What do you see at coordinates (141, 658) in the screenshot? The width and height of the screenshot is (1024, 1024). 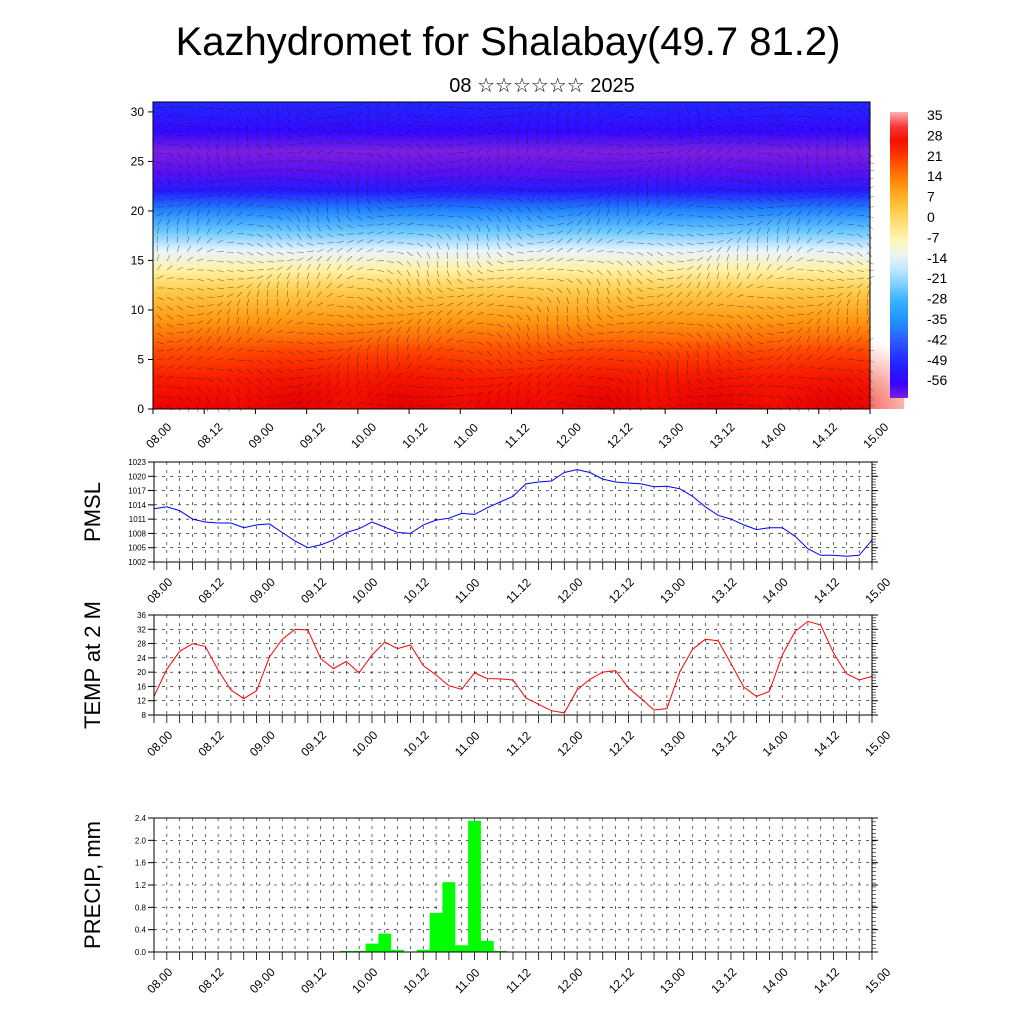 I see `y-tick-label: 24` at bounding box center [141, 658].